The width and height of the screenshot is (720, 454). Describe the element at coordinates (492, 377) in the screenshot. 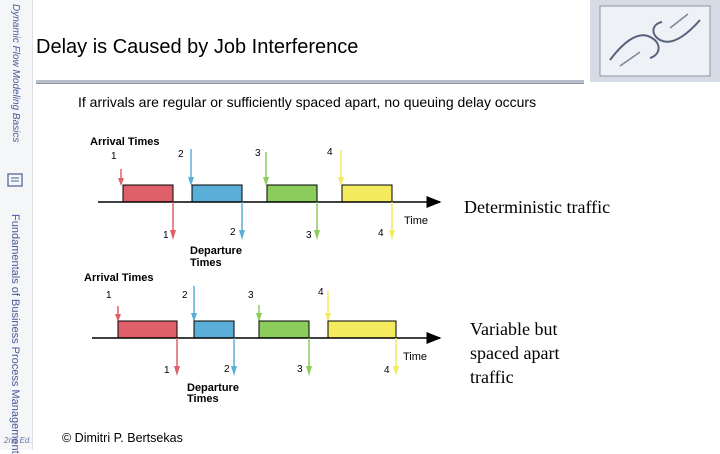

I see `caption-line-3: traffic` at that location.